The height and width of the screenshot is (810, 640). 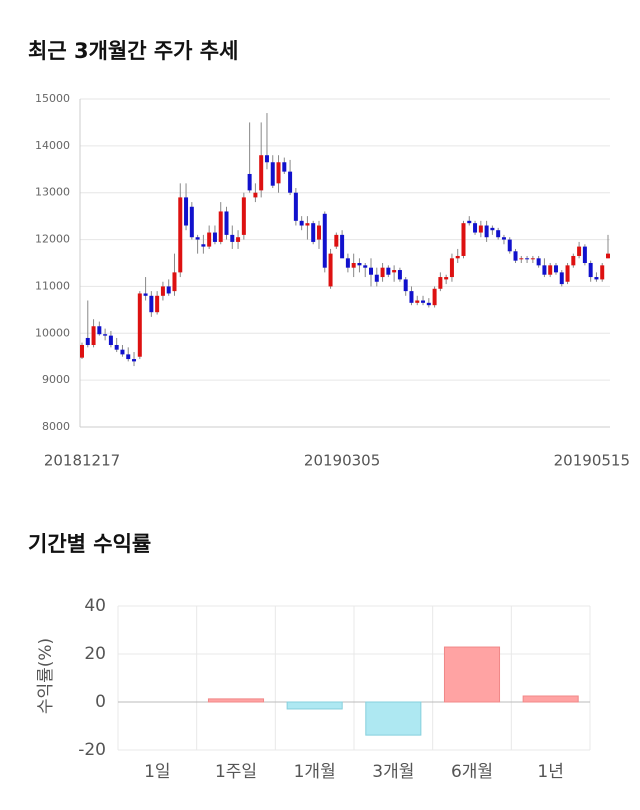 What do you see at coordinates (52, 192) in the screenshot?
I see `y-tick-label: 13000` at bounding box center [52, 192].